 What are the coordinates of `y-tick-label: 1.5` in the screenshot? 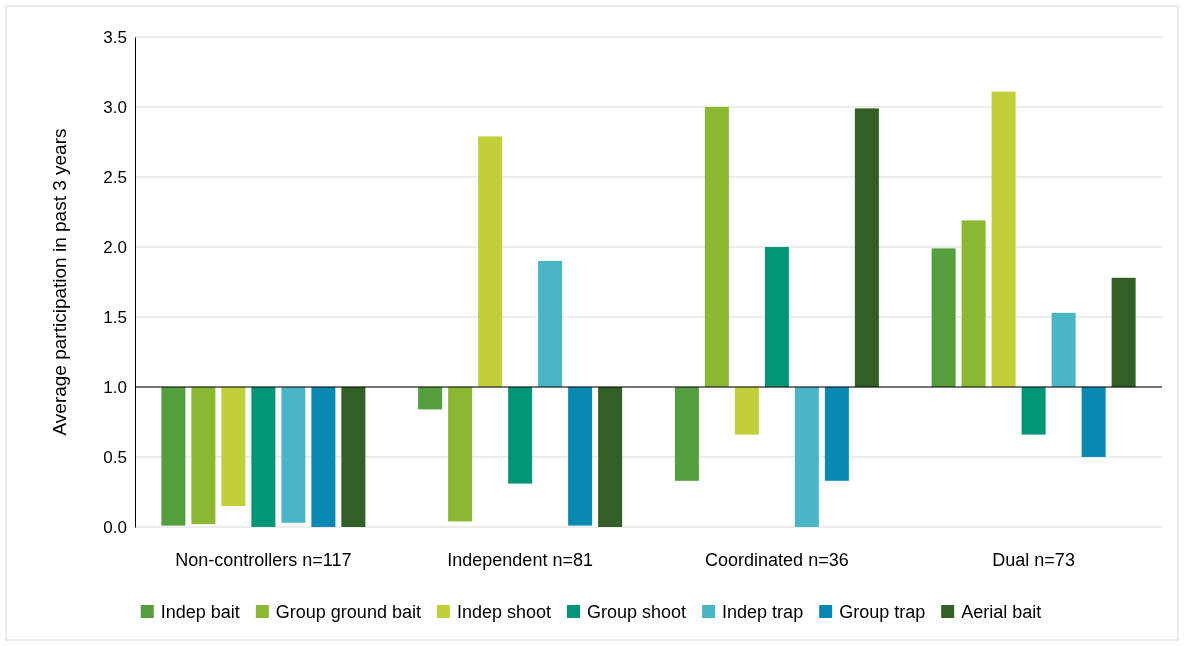 It's located at (115, 317).